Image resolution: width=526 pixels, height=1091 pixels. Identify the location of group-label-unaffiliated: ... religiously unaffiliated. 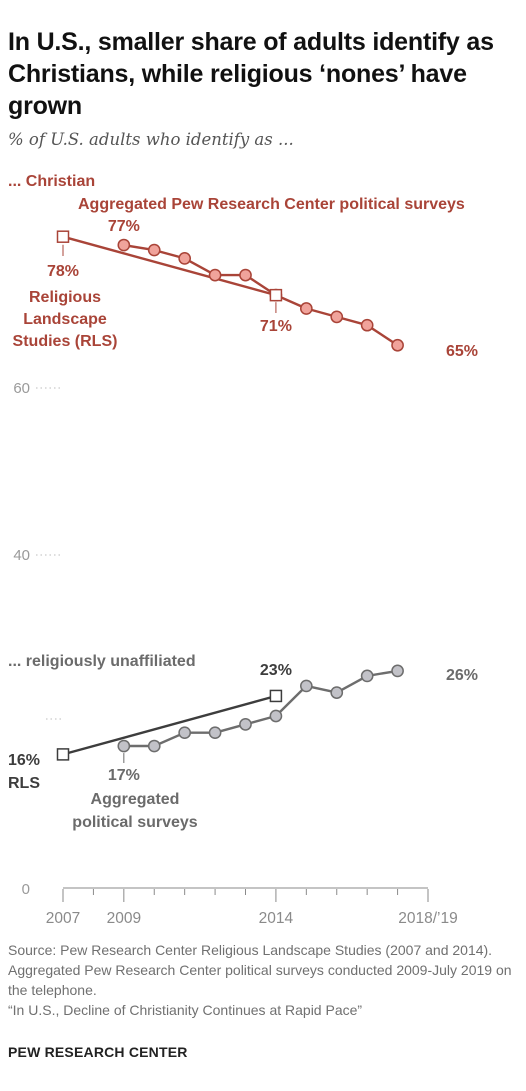
(102, 661).